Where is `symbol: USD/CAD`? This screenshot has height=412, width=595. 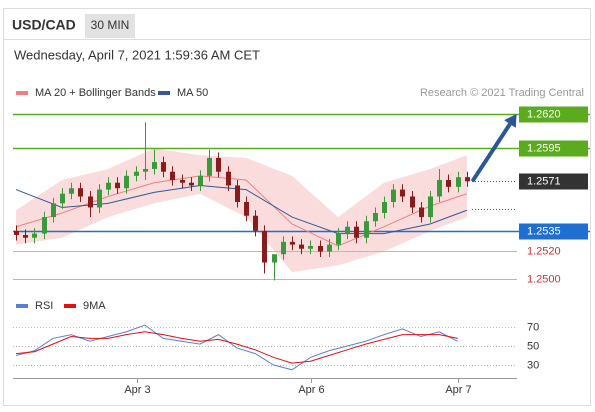 symbol: USD/CAD is located at coordinates (44, 25).